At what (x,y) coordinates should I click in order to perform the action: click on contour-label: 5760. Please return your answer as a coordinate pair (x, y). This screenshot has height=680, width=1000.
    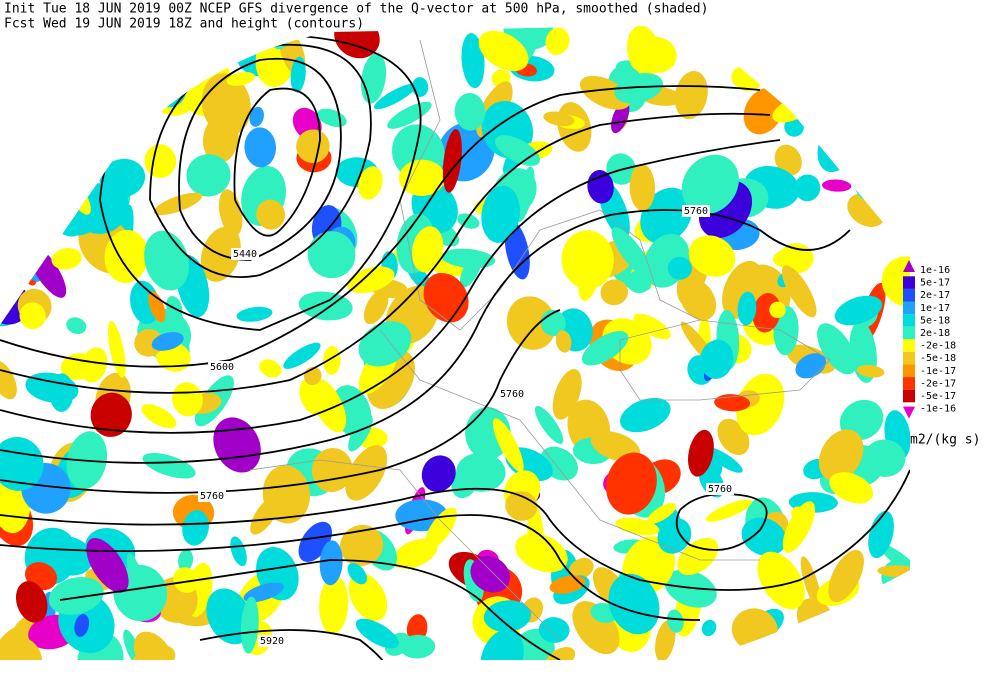
    Looking at the image, I should click on (720, 489).